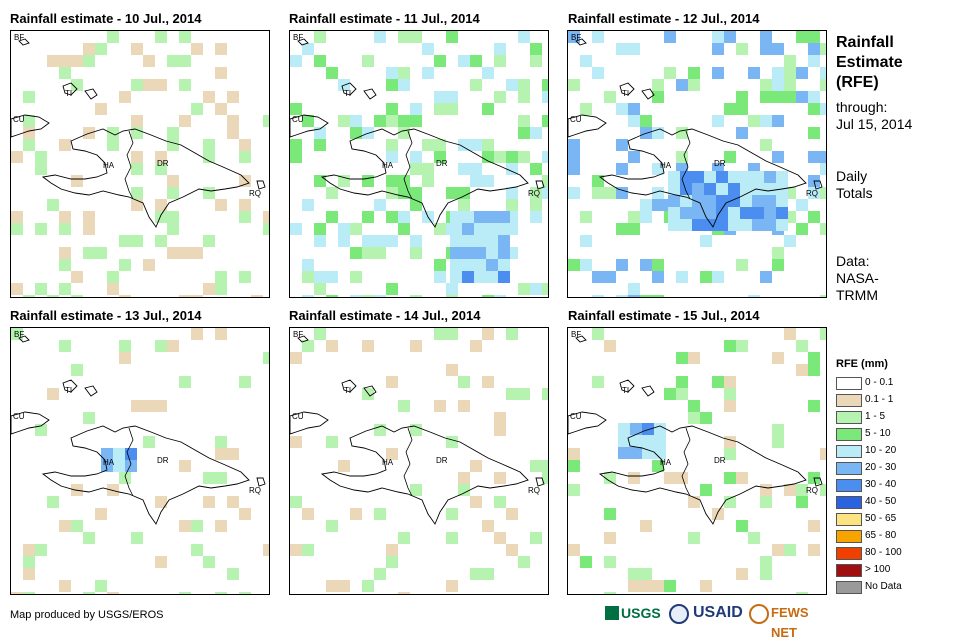  What do you see at coordinates (106, 315) in the screenshot?
I see `panel-title-4: Rainfall estimate - 13 Jul., 2014` at bounding box center [106, 315].